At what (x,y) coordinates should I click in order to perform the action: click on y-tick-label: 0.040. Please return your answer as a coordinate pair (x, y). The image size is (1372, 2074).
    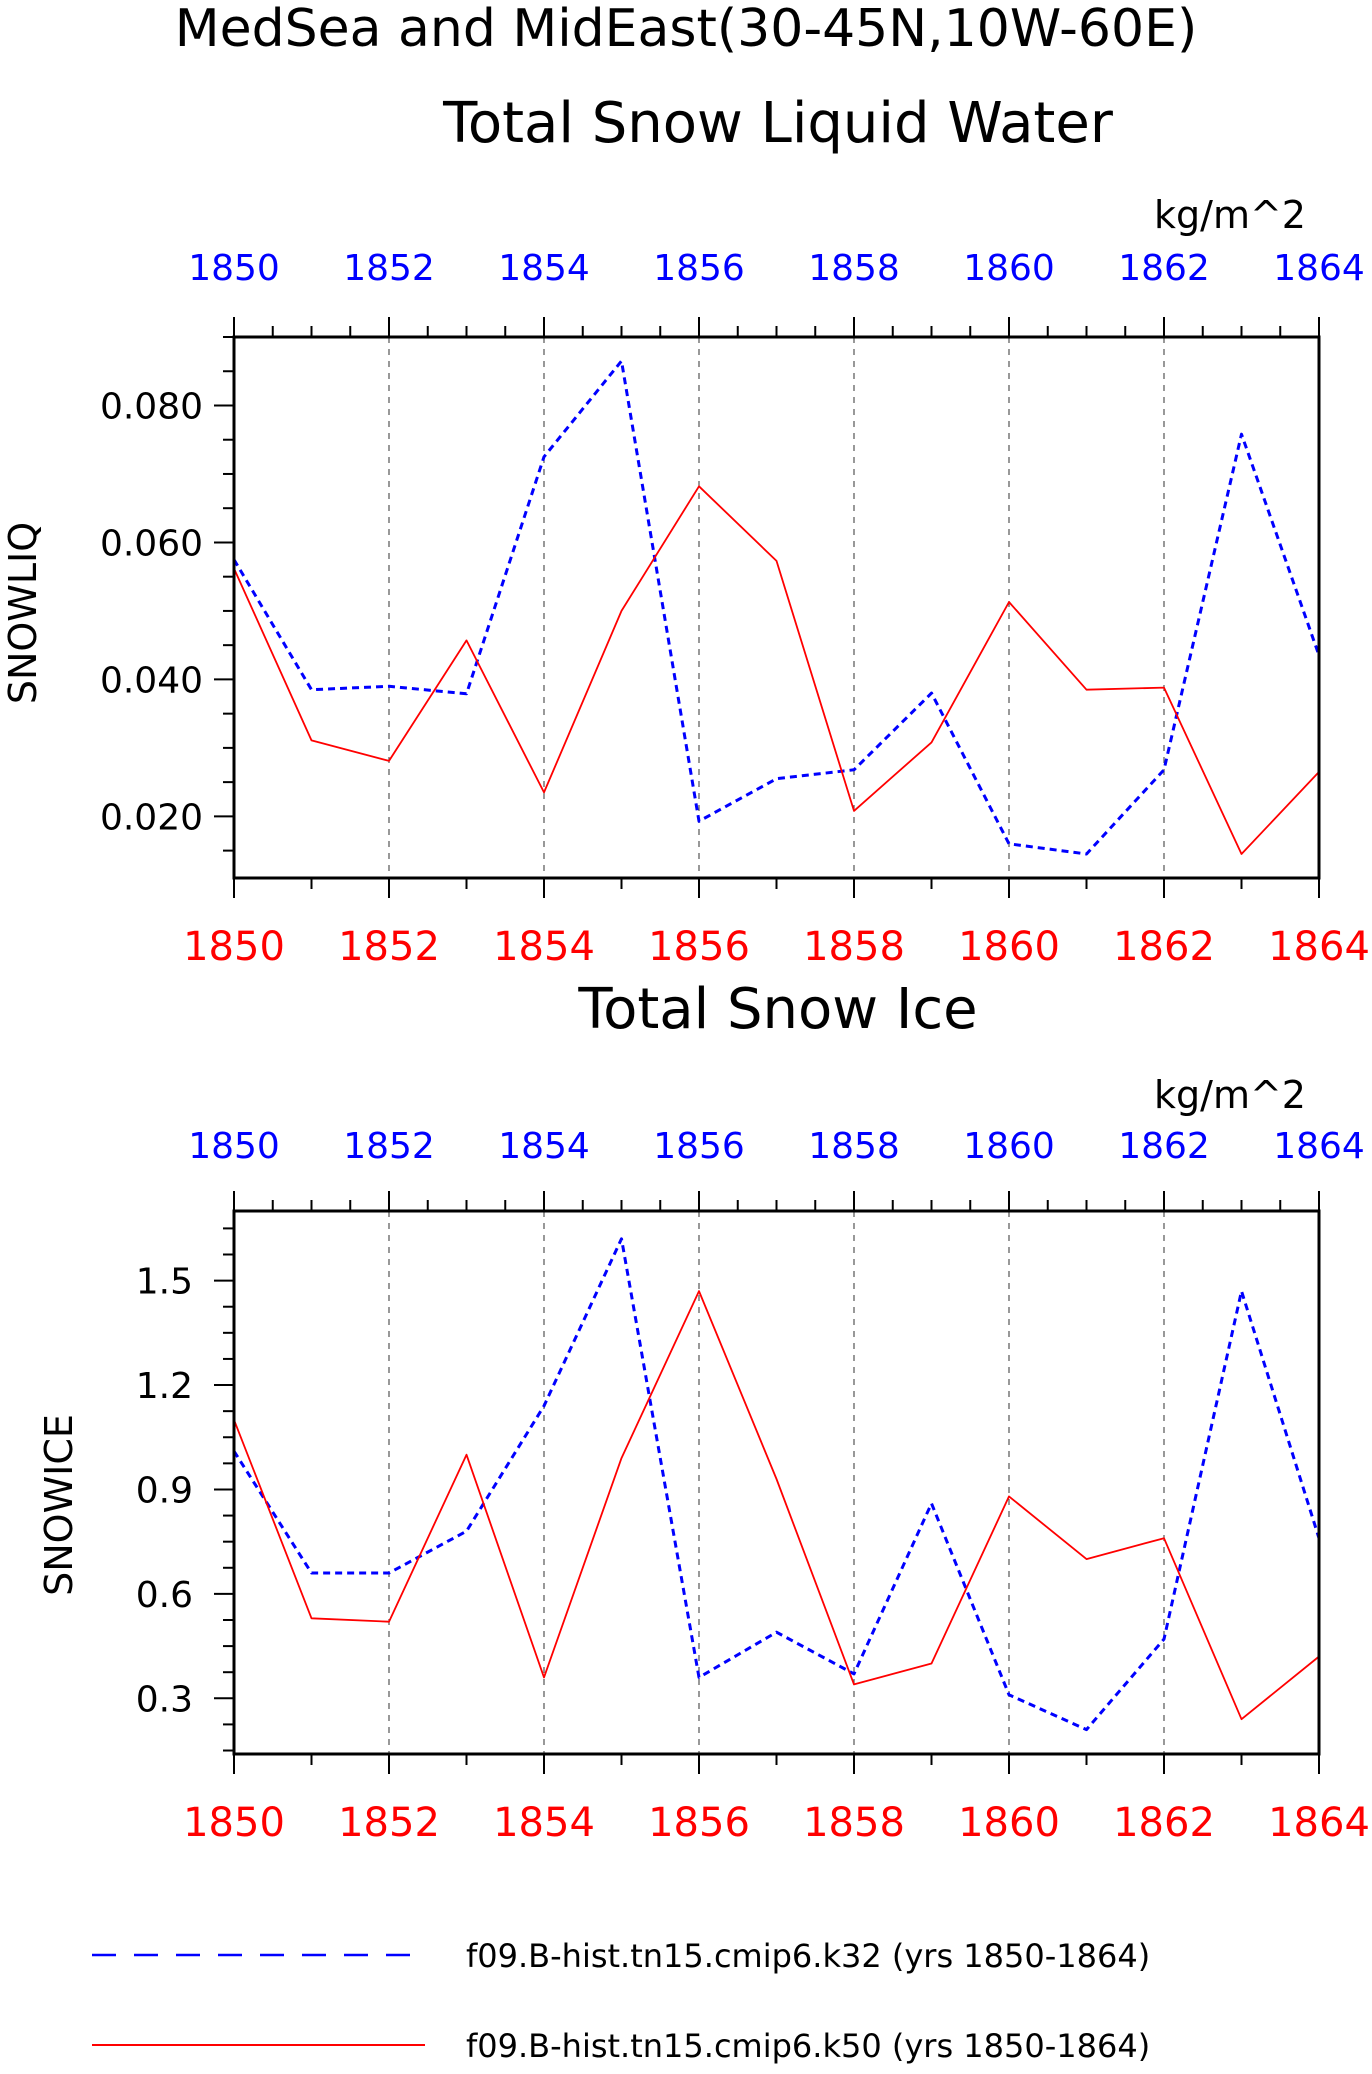
    Looking at the image, I should click on (151, 680).